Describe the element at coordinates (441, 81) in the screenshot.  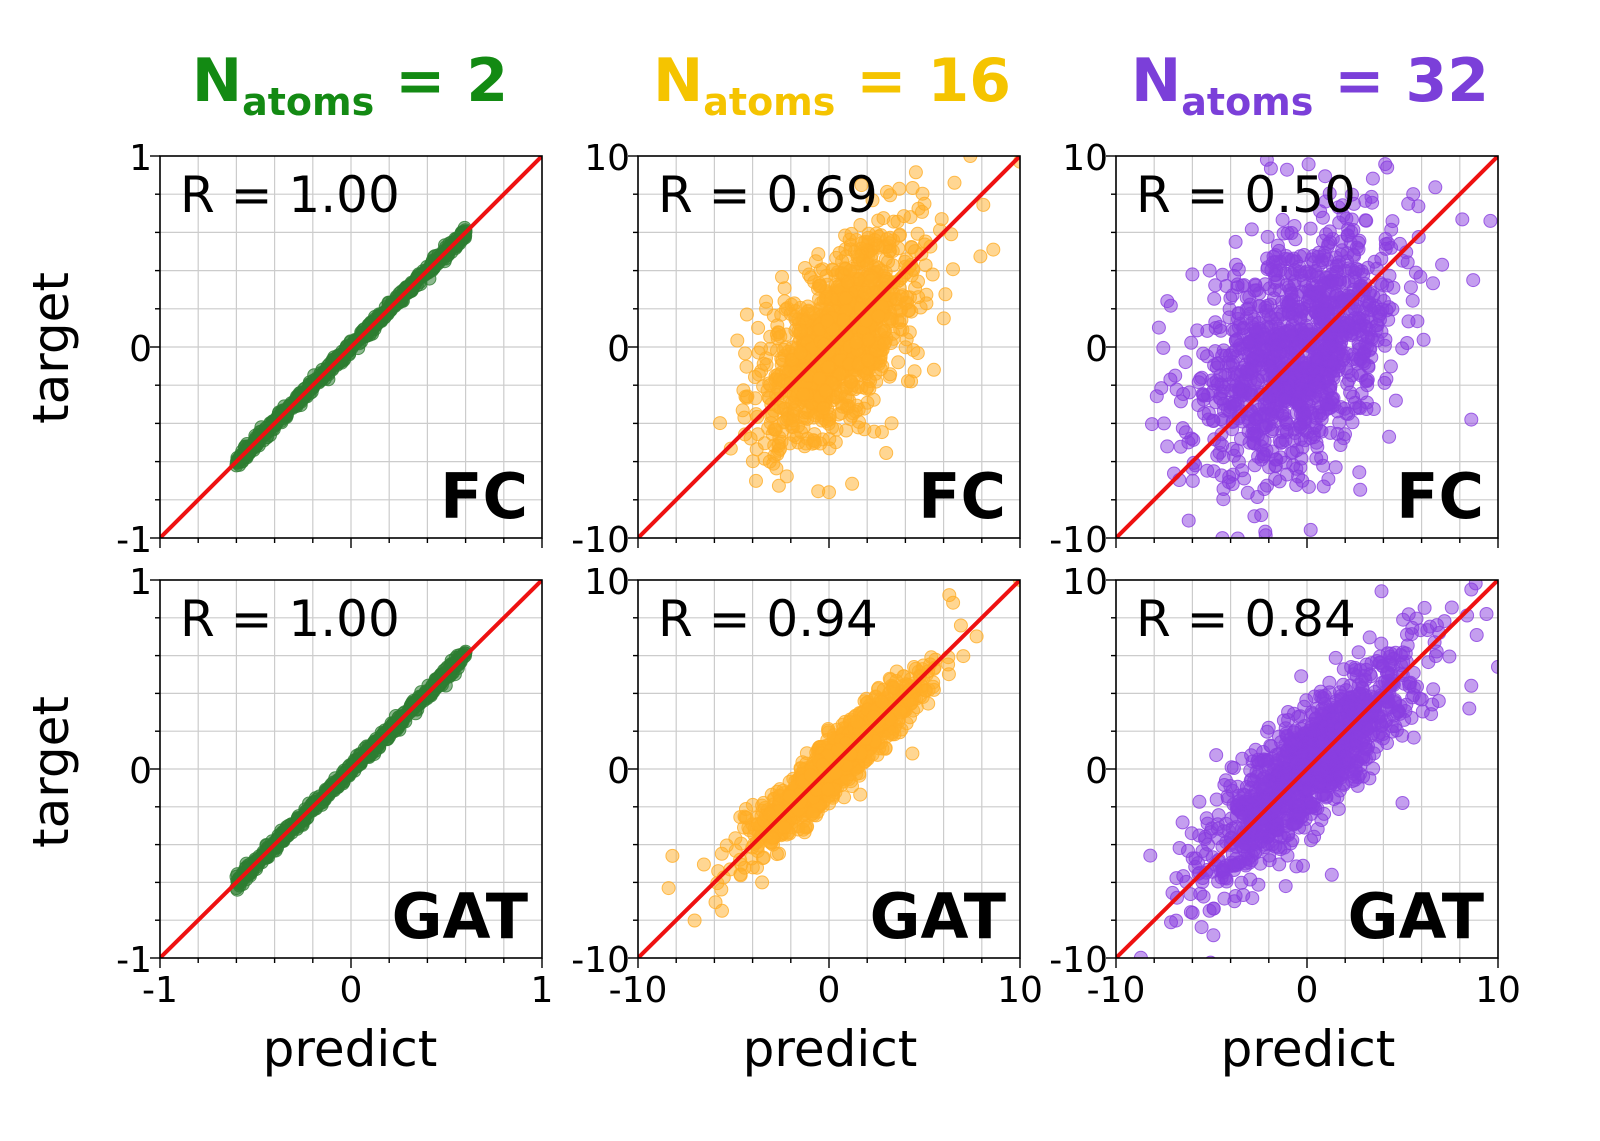
I see `column-title-rest: = 2` at that location.